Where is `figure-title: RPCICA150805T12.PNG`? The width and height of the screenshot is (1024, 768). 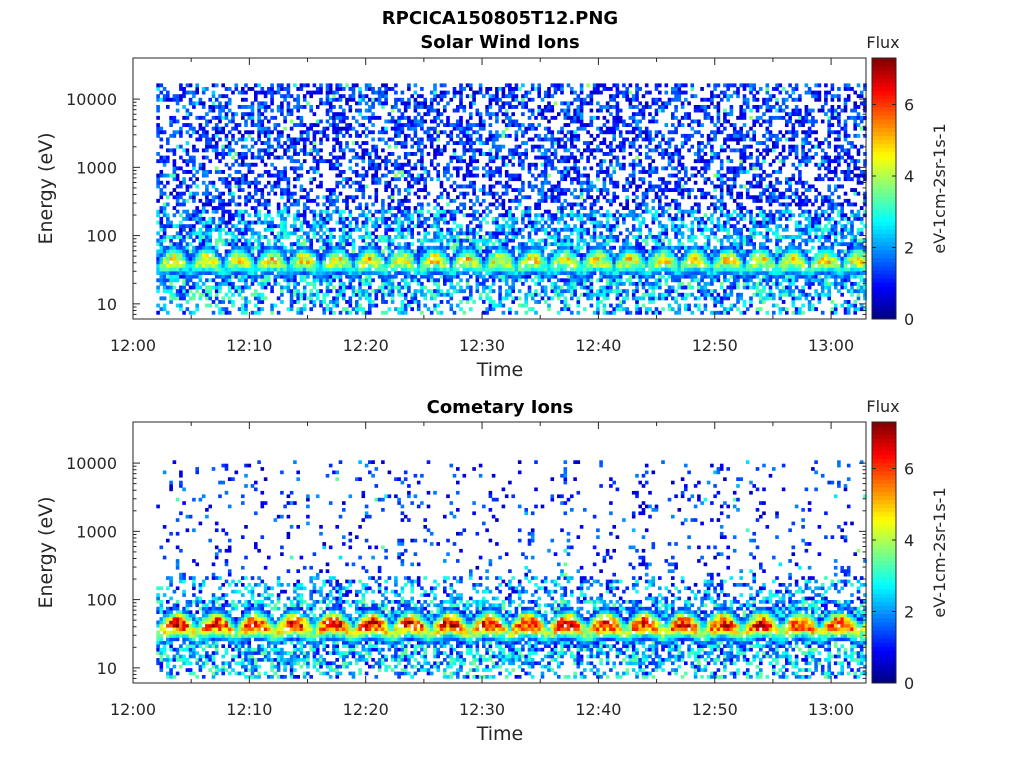 figure-title: RPCICA150805T12.PNG is located at coordinates (500, 18).